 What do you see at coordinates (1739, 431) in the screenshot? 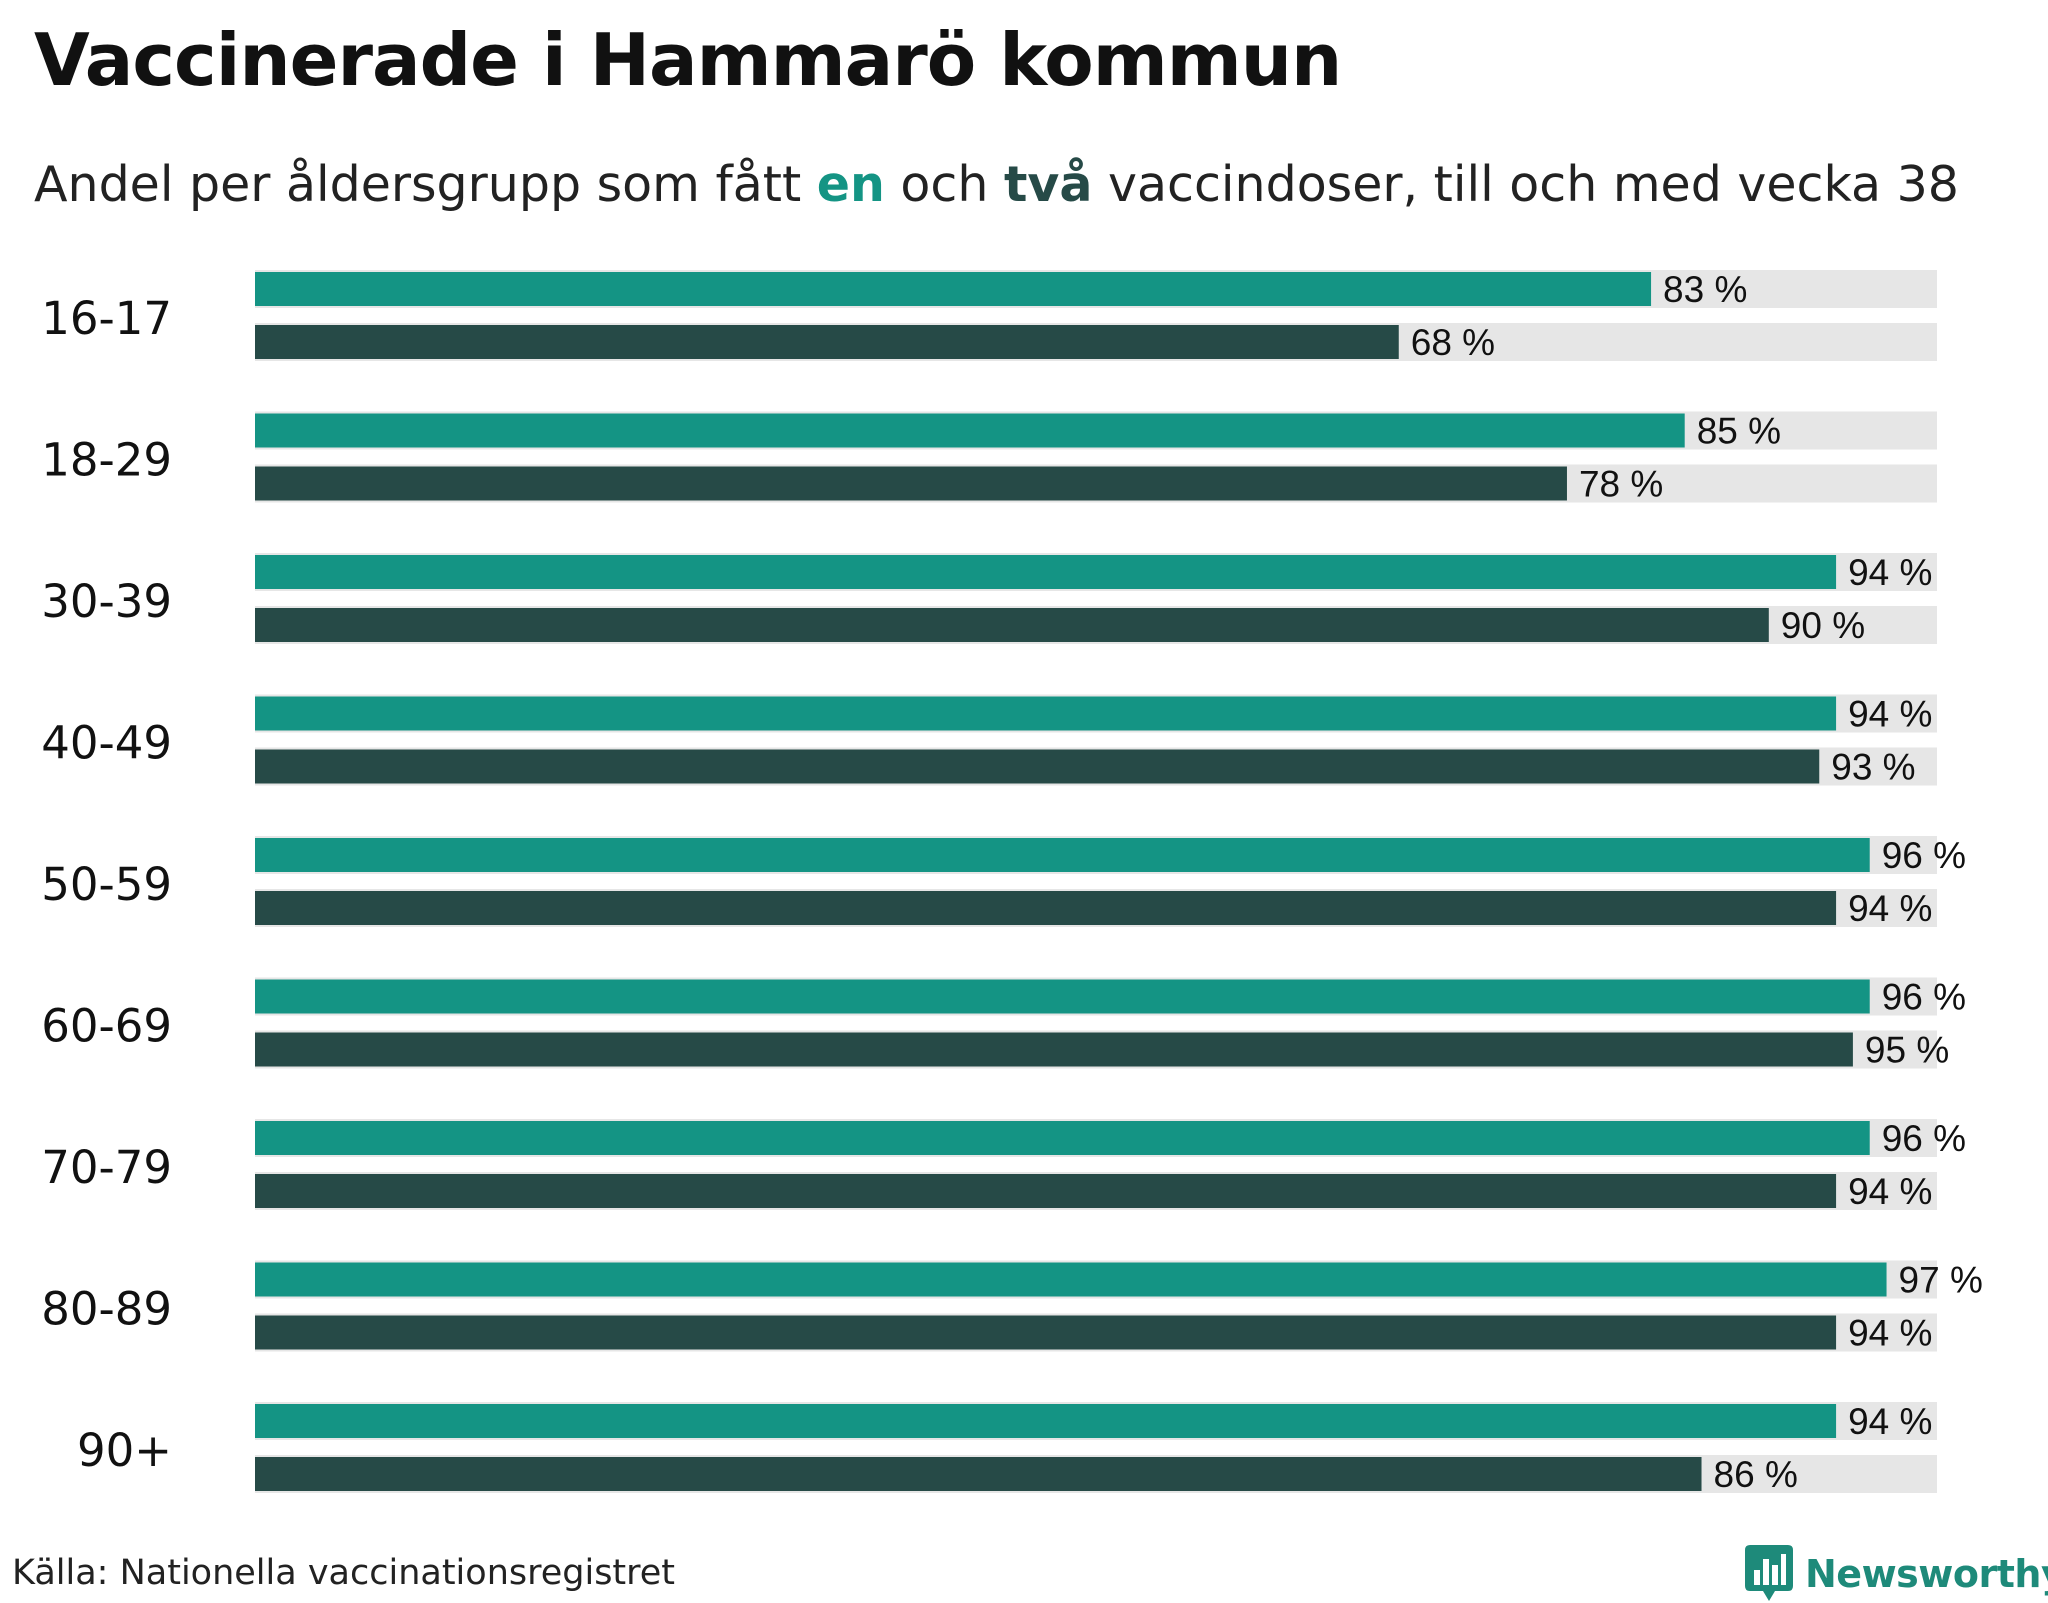
I see `value-label: 85 %` at bounding box center [1739, 431].